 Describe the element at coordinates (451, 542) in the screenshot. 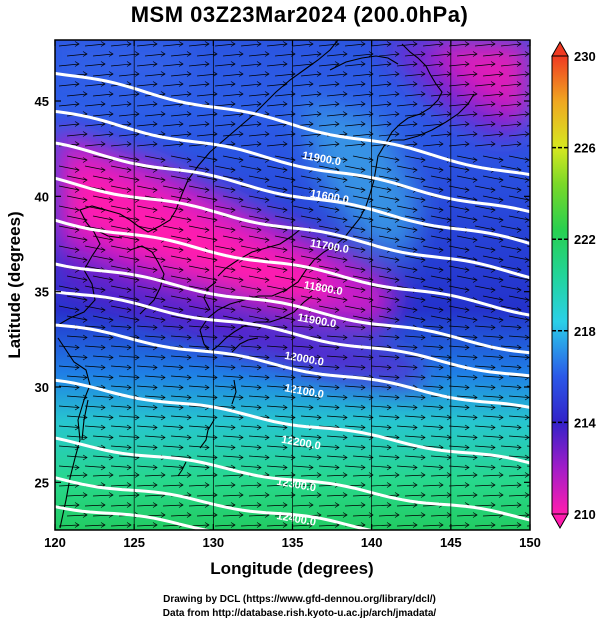

I see `x-tick-label: 145` at that location.